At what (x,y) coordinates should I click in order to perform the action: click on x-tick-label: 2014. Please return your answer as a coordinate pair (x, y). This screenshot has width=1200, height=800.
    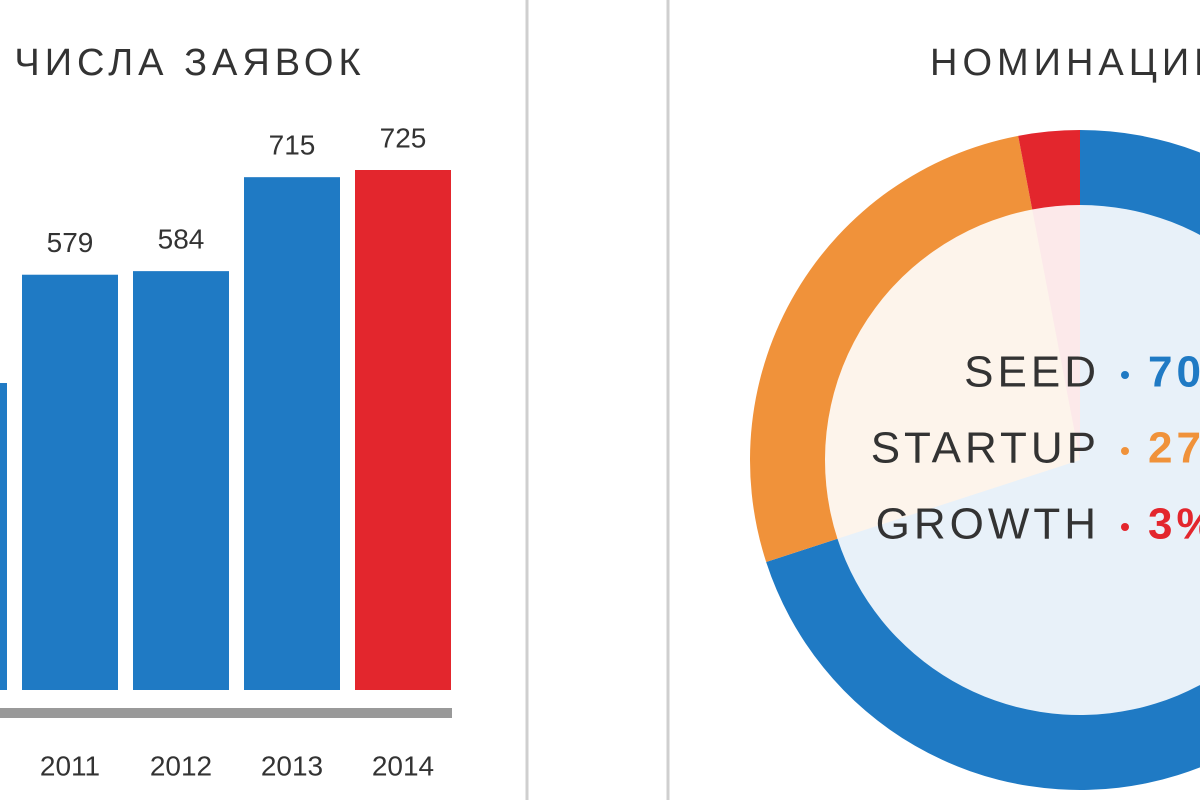
    Looking at the image, I should click on (403, 765).